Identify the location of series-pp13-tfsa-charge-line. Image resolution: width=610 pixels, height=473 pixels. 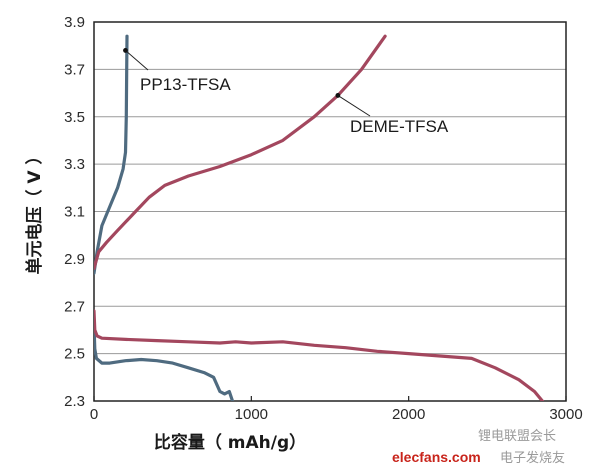
(111, 154).